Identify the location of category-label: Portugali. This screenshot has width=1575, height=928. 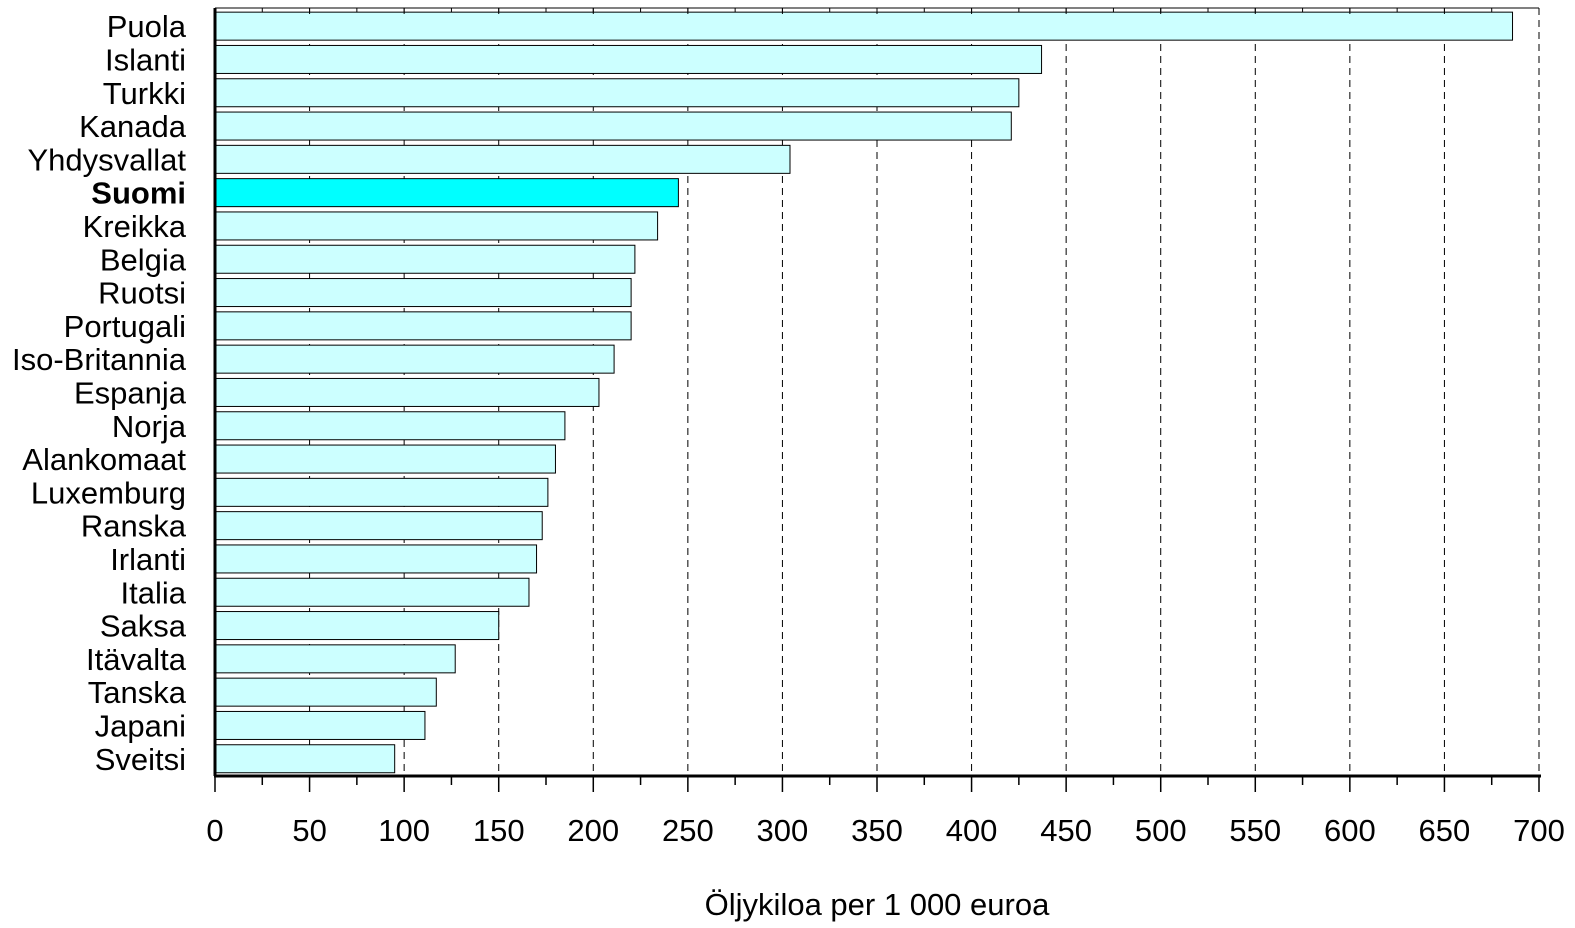
(125, 326).